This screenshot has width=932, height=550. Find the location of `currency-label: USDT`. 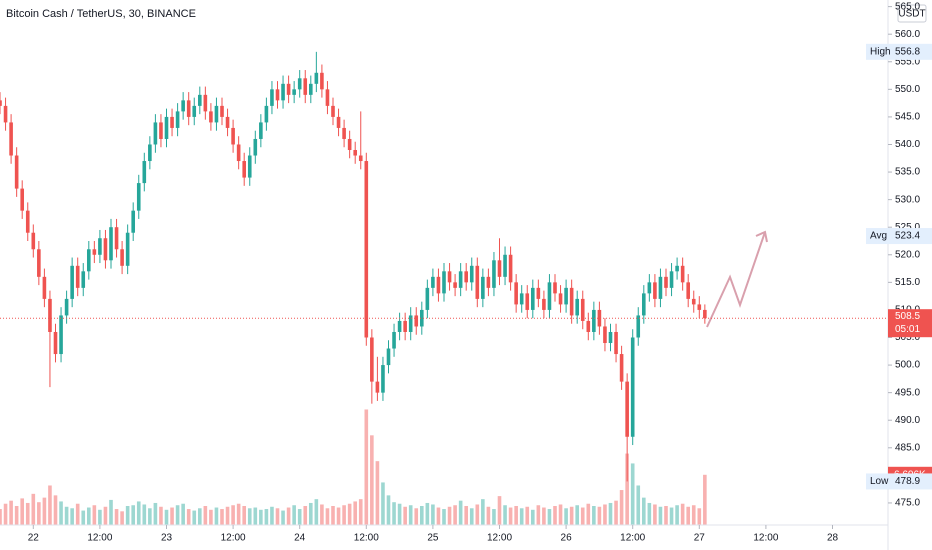

currency-label: USDT is located at coordinates (911, 14).